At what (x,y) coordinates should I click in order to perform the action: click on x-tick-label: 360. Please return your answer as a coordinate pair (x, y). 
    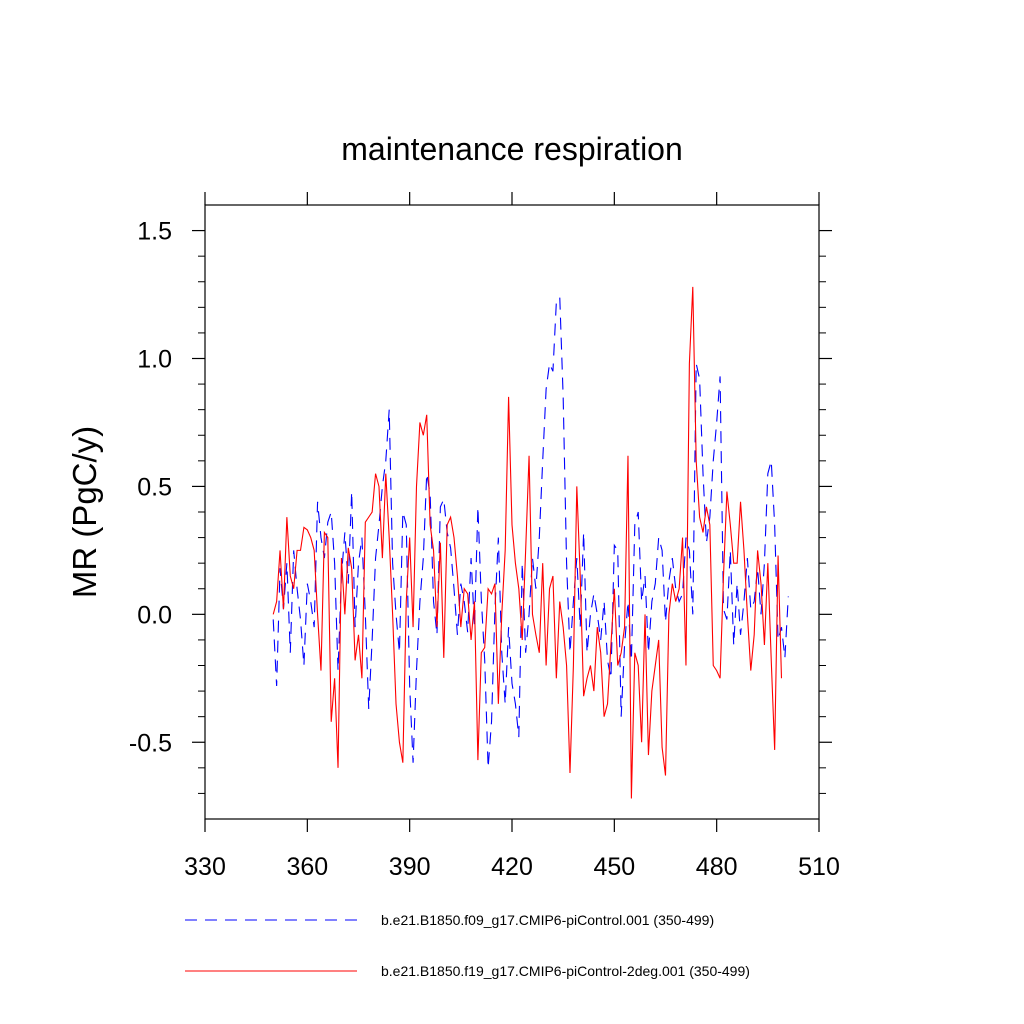
    Looking at the image, I should click on (307, 867).